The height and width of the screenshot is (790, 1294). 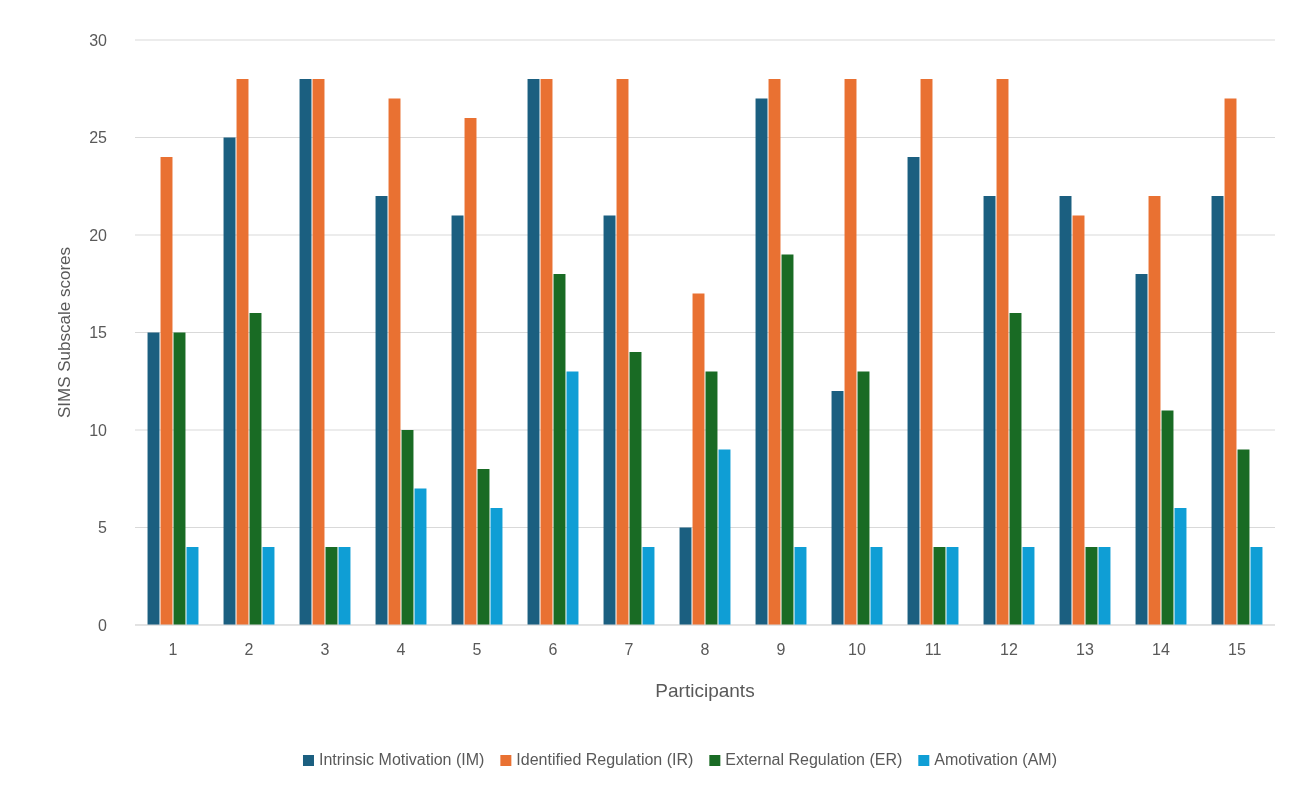 What do you see at coordinates (553, 649) in the screenshot?
I see `x-tick-label: 6` at bounding box center [553, 649].